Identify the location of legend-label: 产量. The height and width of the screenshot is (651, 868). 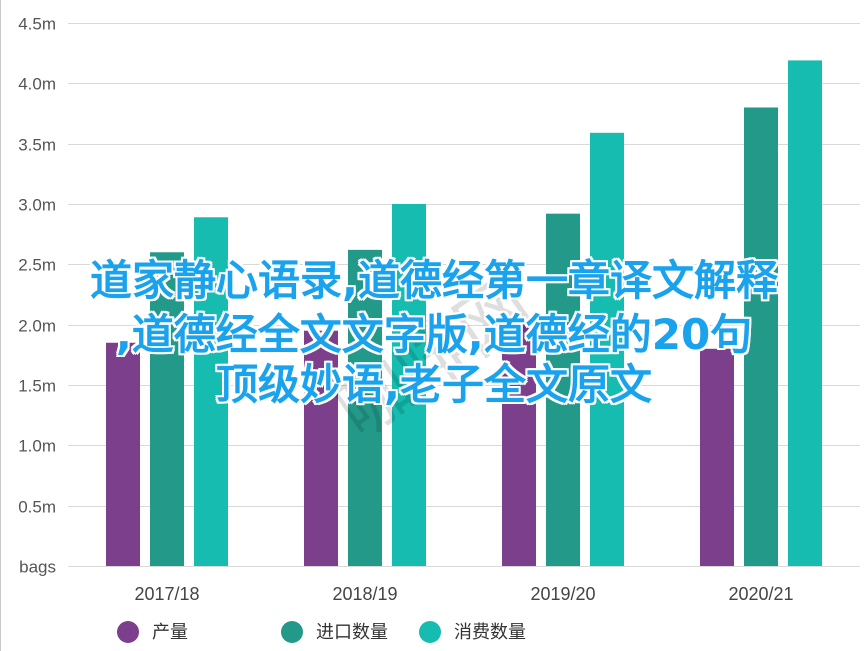
(170, 632).